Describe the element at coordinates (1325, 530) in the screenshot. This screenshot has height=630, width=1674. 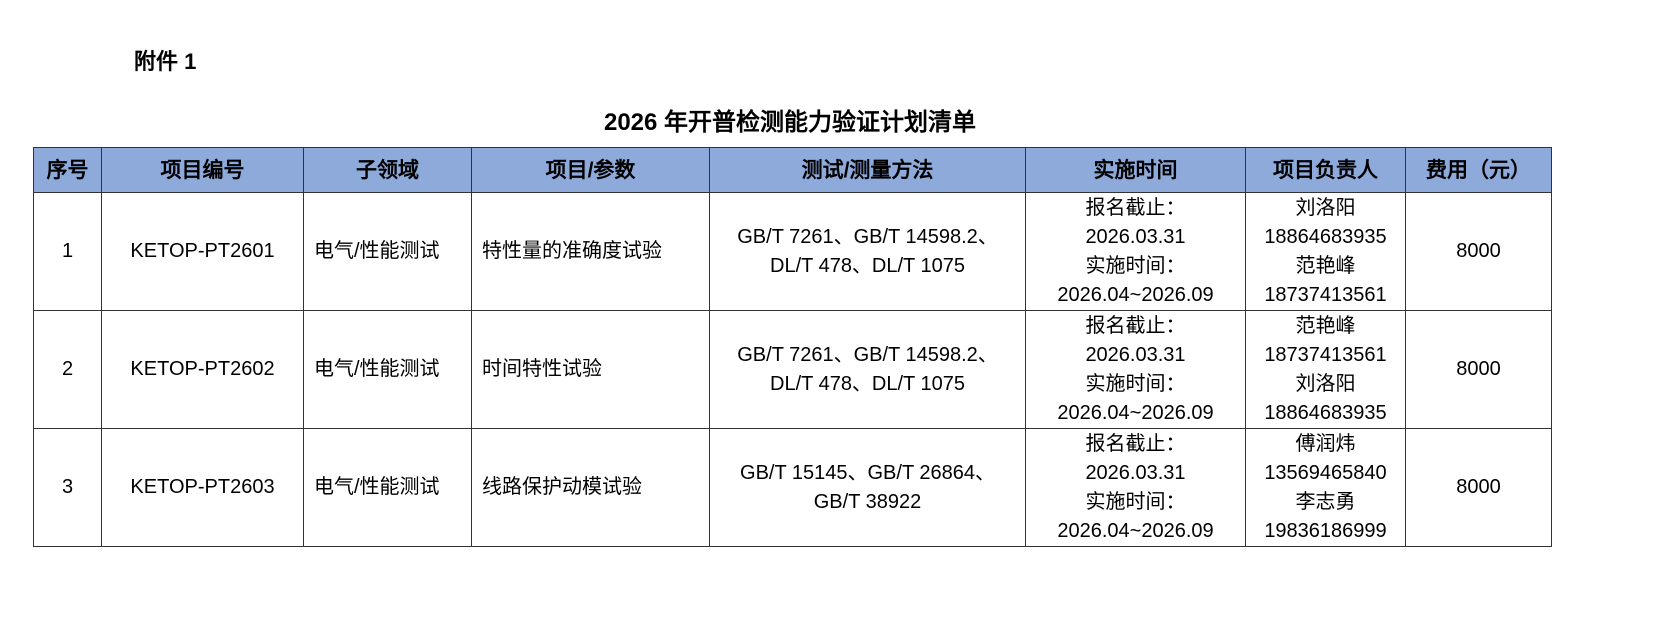
I see `persons-line: 19836186999` at that location.